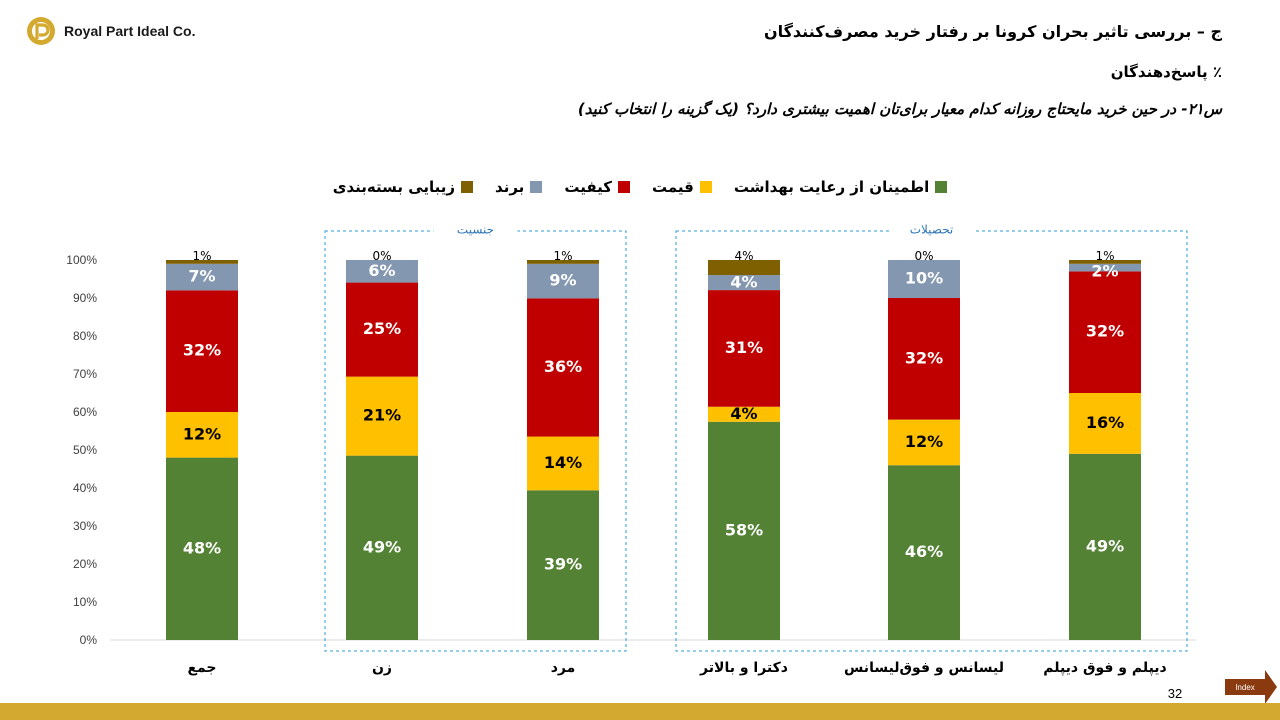  What do you see at coordinates (201, 668) in the screenshot?
I see `category-label: جمع` at bounding box center [201, 668].